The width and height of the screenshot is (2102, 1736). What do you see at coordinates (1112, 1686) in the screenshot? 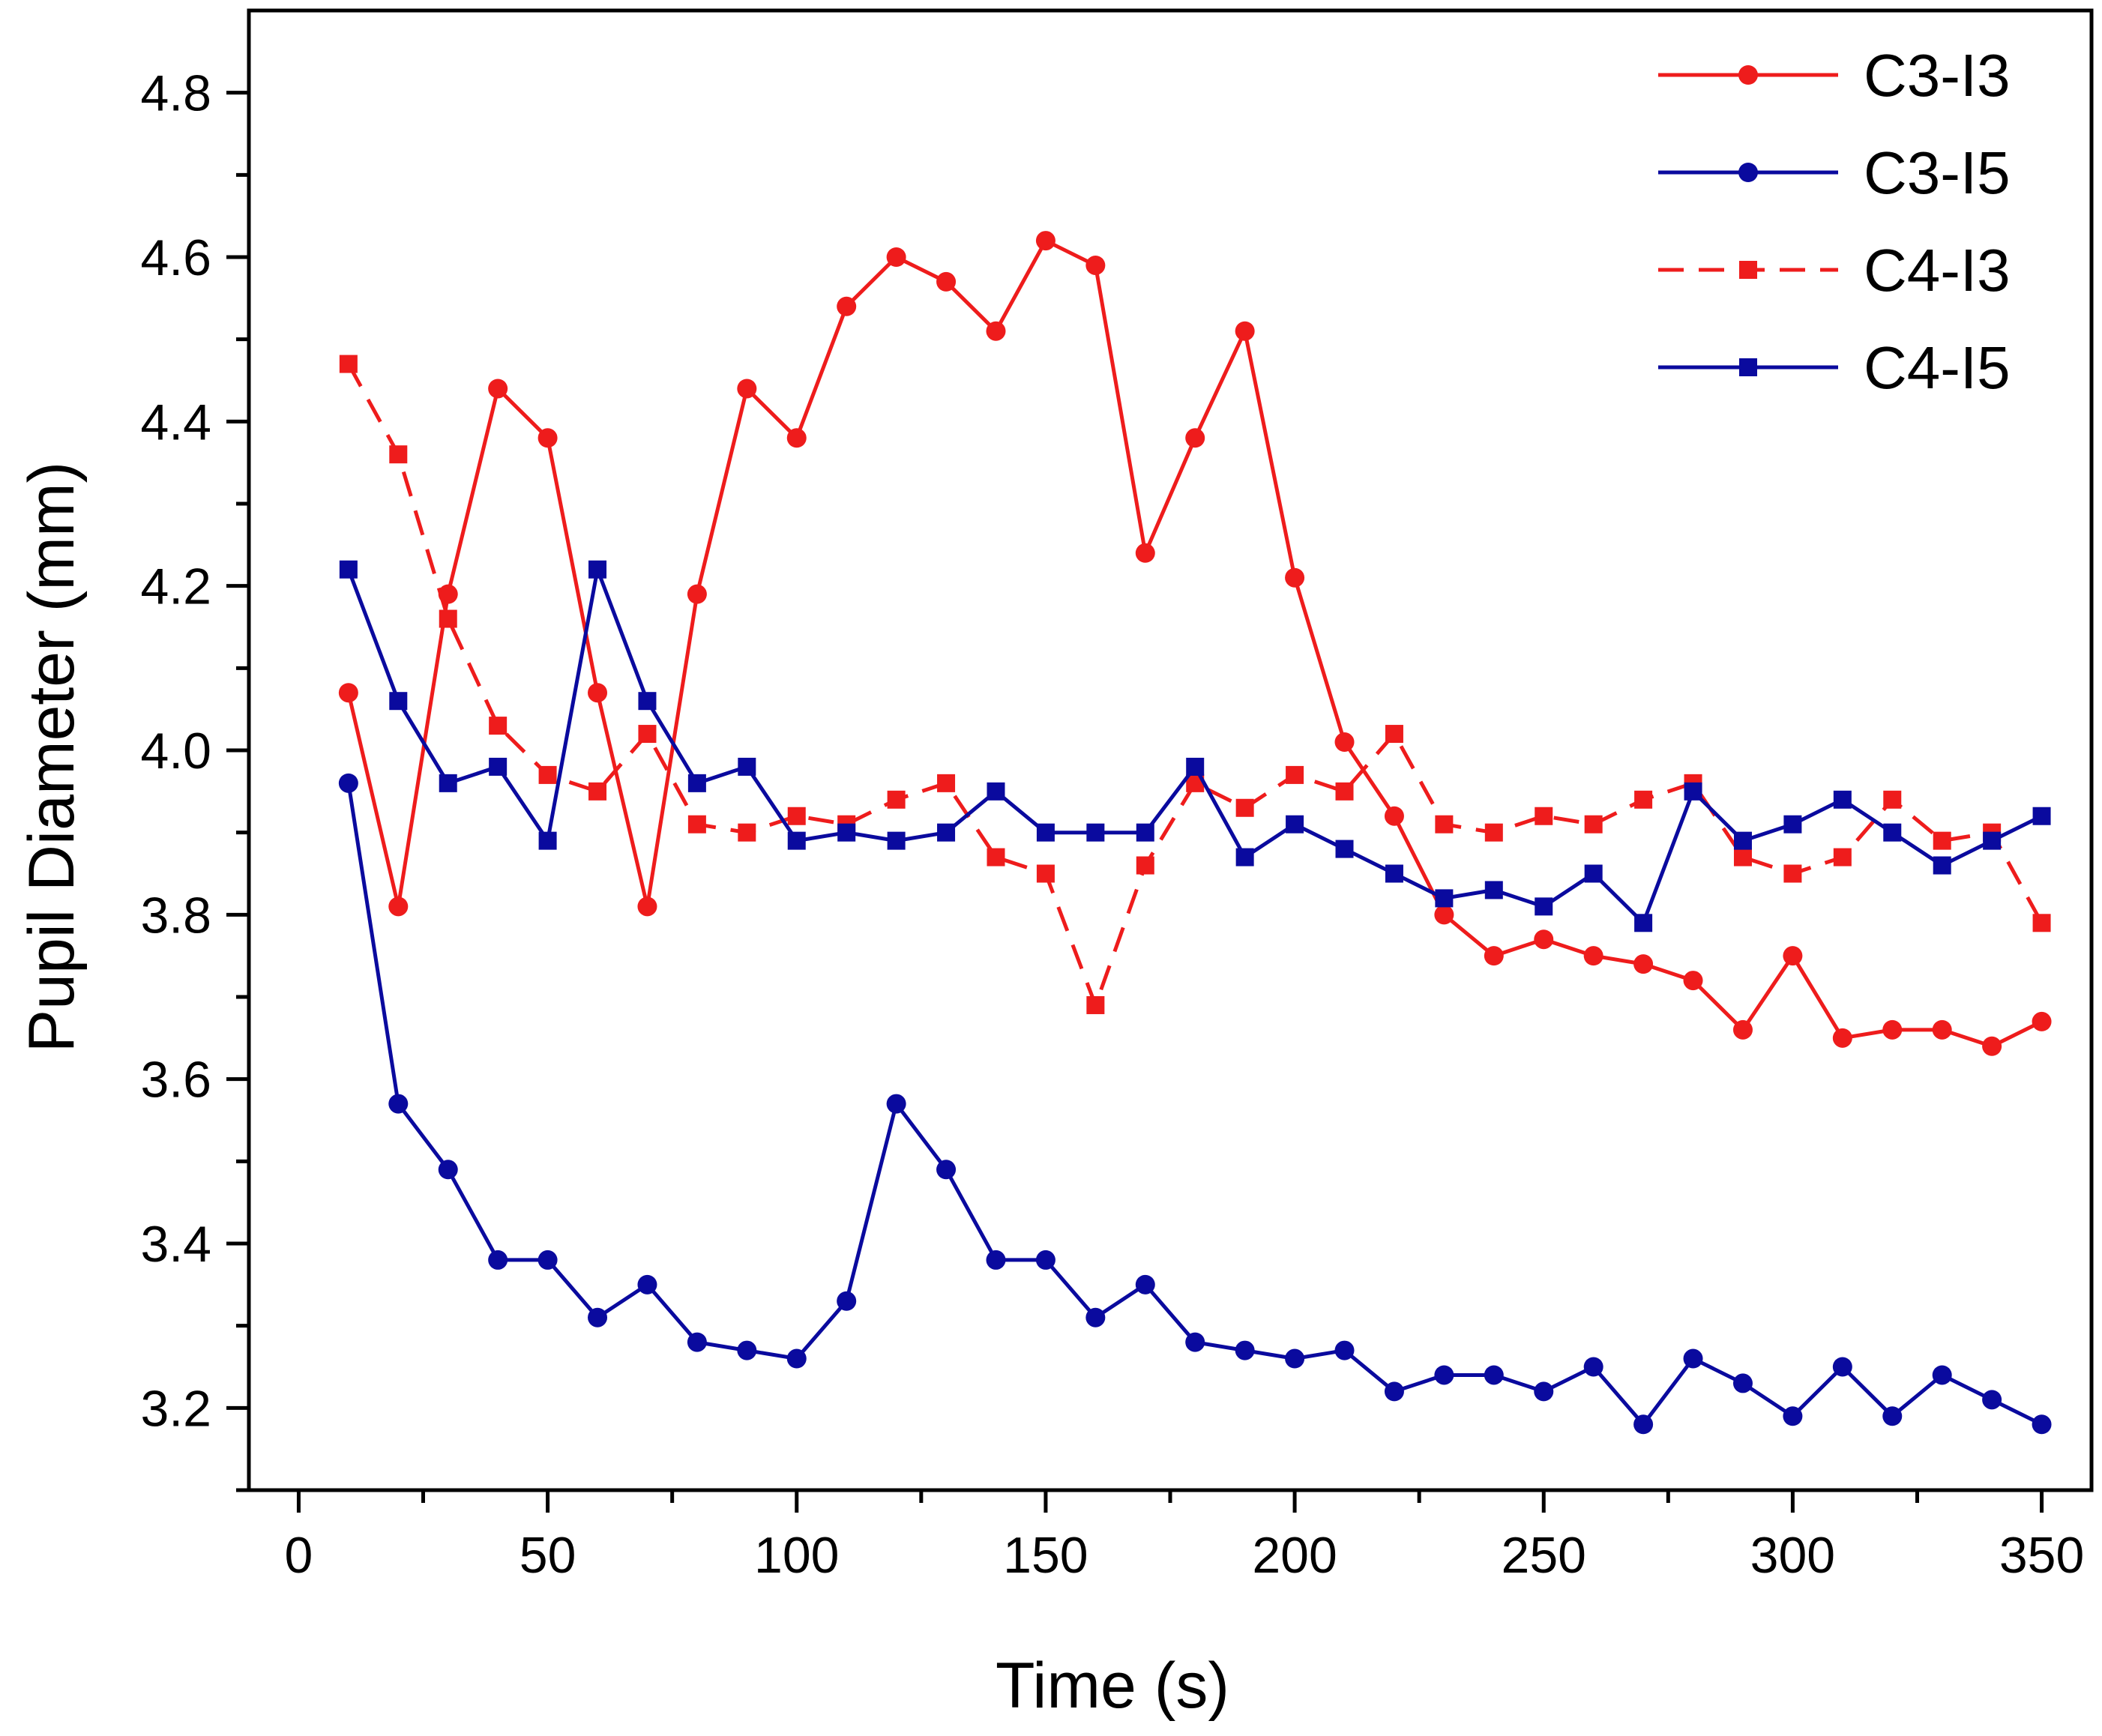
I see `x-axis-title: Time (s)` at bounding box center [1112, 1686].